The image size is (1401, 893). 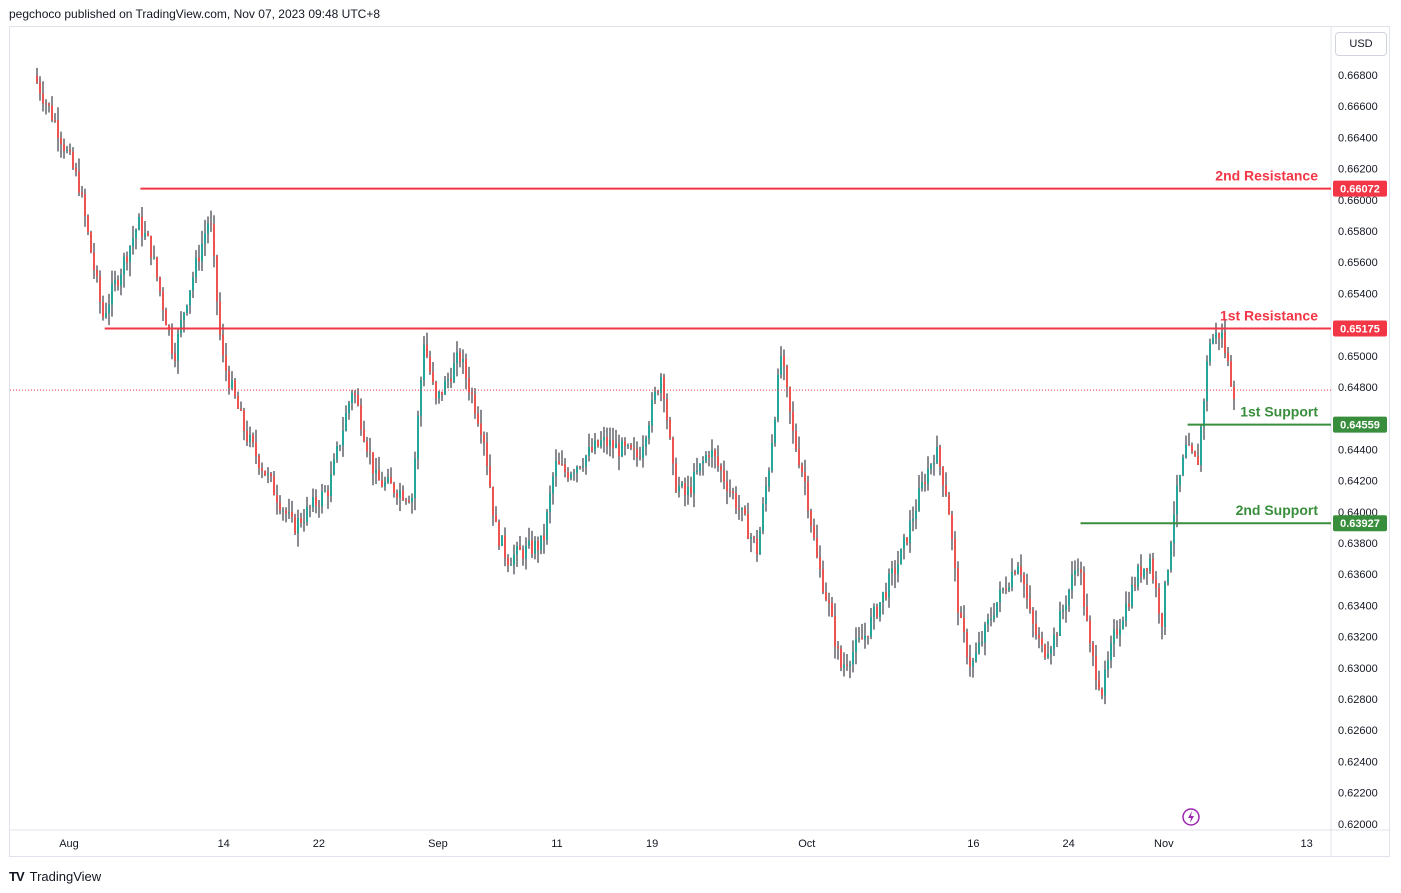 I want to click on price-tick-label: 0.66400, so click(x=1358, y=138).